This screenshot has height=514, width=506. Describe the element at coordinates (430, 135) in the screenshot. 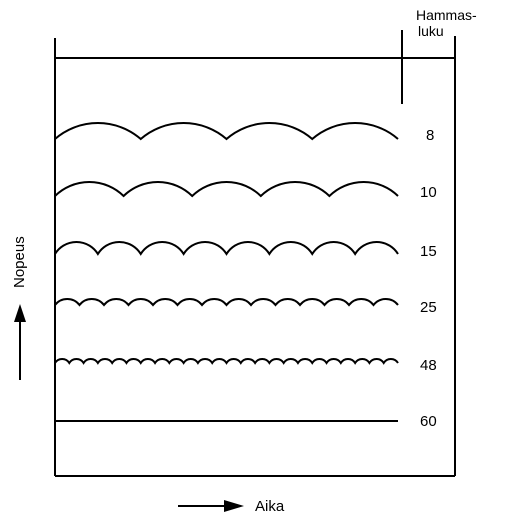

I see `tooth-count-label-8: 8` at that location.